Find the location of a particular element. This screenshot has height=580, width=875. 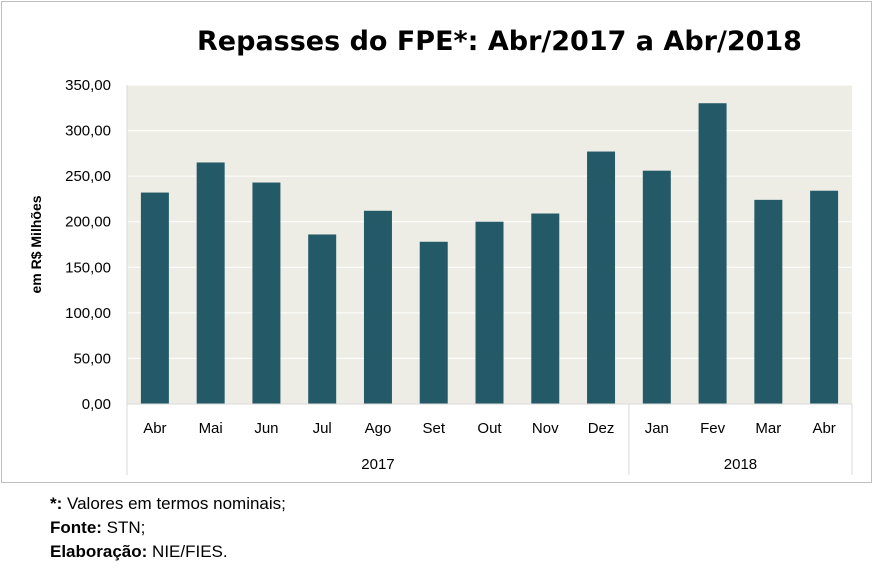

x-tick-label: Mai is located at coordinates (211, 428).